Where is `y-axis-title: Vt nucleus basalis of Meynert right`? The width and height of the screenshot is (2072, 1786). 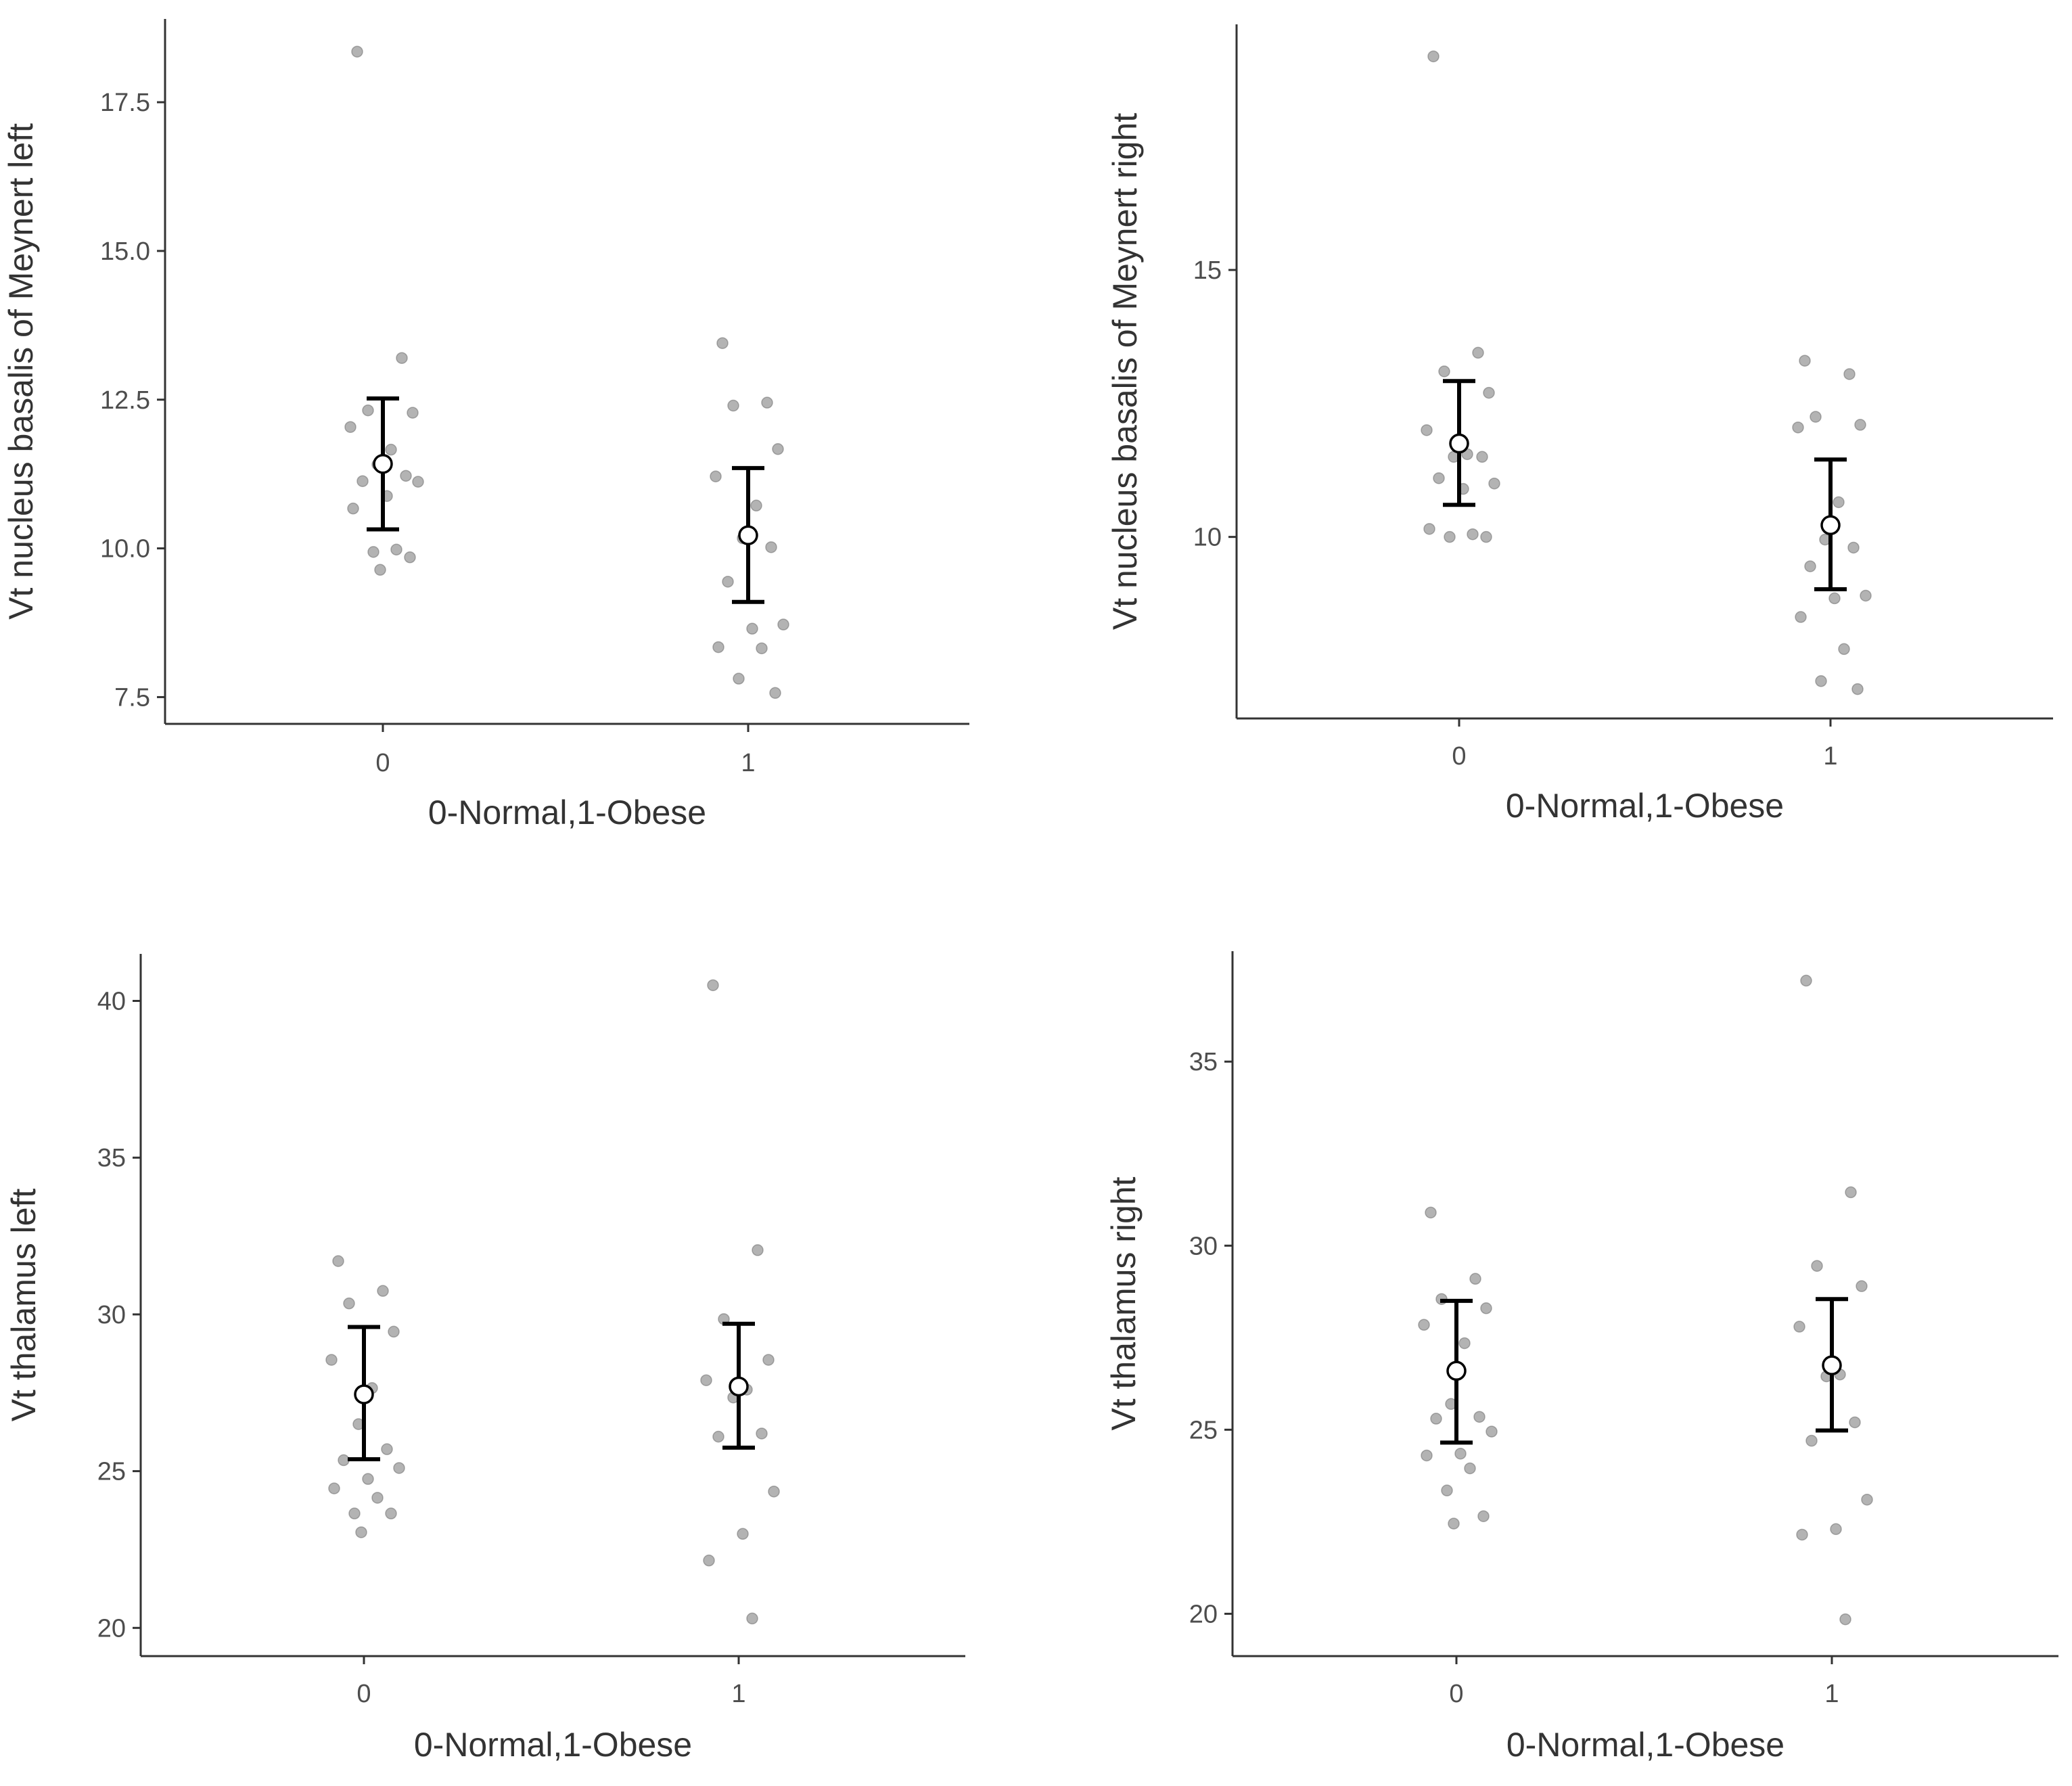 y-axis-title: Vt nucleus basalis of Meynert right is located at coordinates (1125, 371).